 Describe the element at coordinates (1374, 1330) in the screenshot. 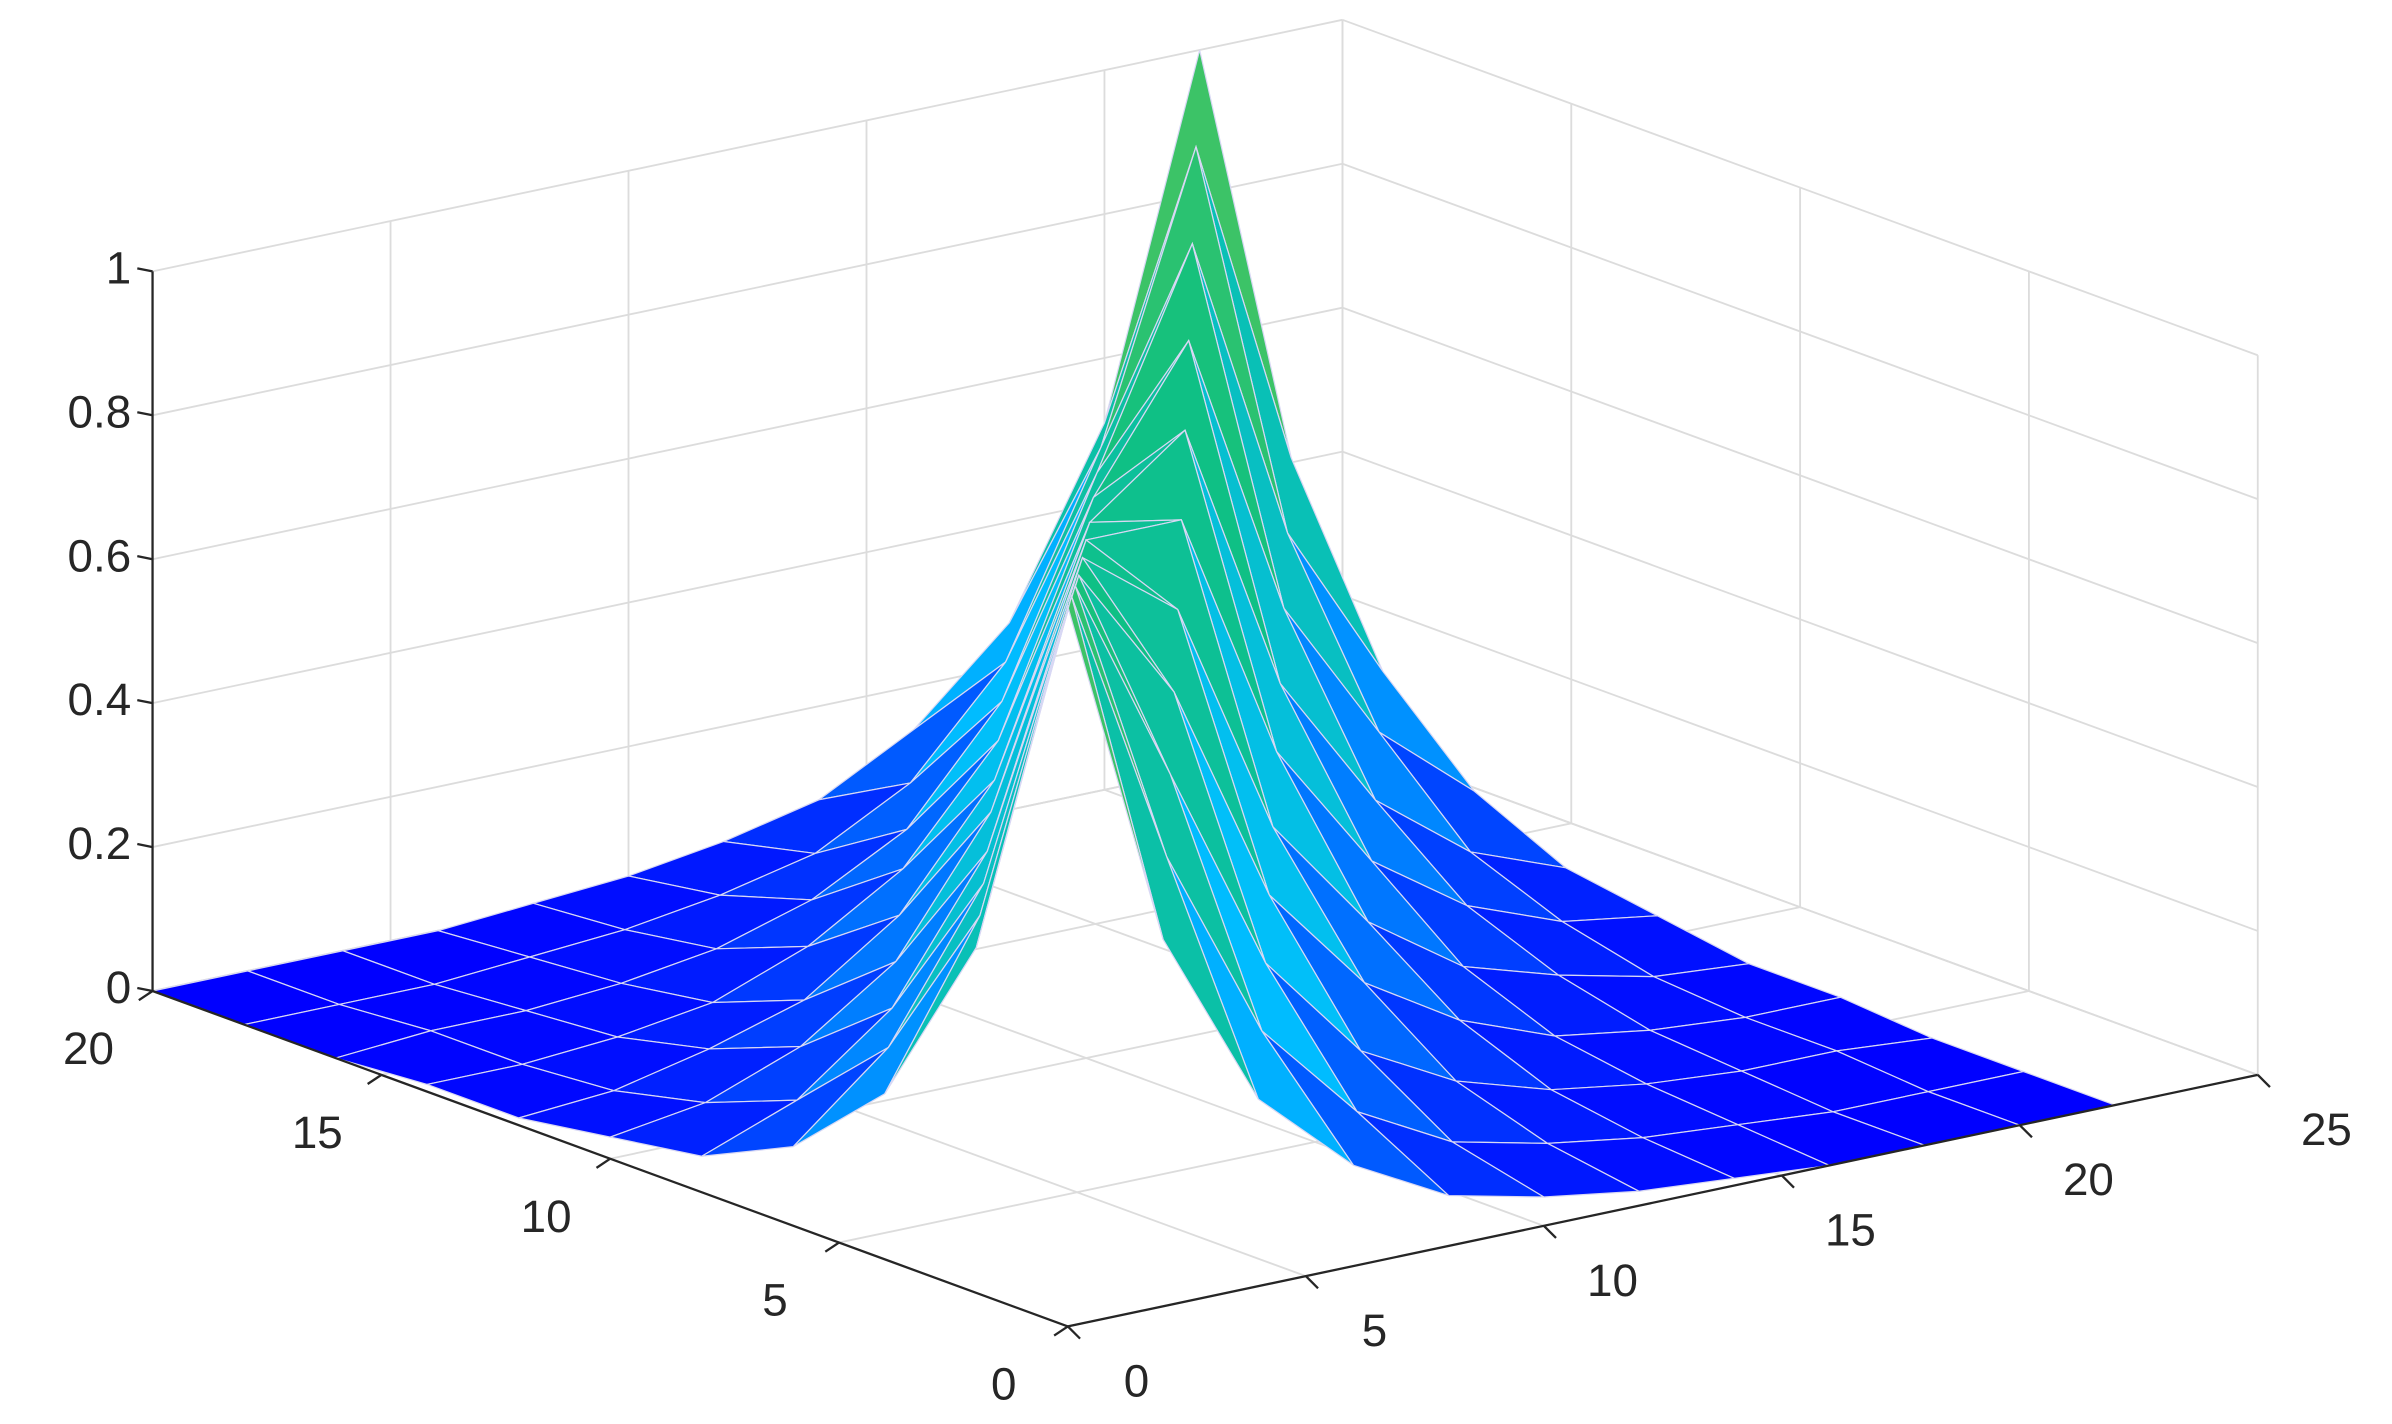

I see `x-tick-label: 5` at that location.